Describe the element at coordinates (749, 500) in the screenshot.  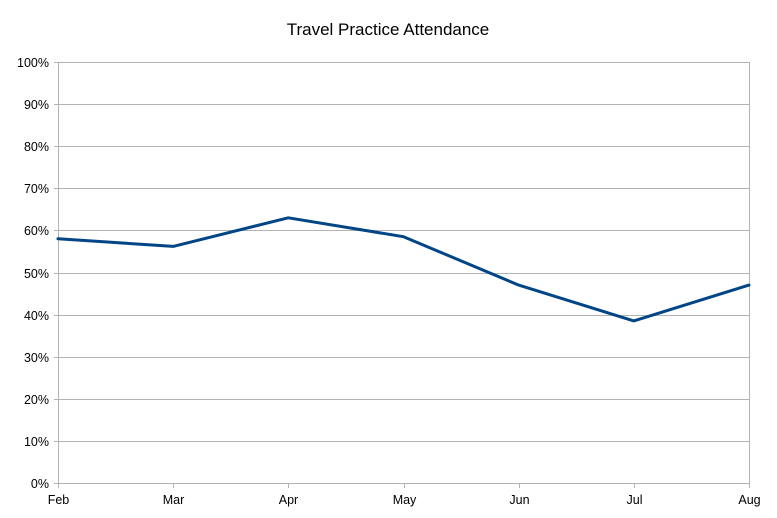
I see `x-tick-label: Aug` at that location.